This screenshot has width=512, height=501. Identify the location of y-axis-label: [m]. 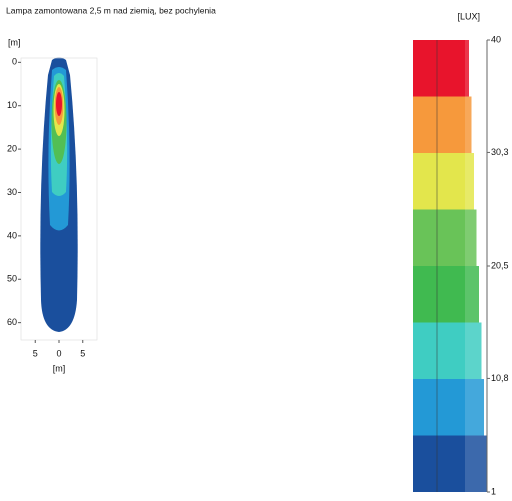
(14, 42).